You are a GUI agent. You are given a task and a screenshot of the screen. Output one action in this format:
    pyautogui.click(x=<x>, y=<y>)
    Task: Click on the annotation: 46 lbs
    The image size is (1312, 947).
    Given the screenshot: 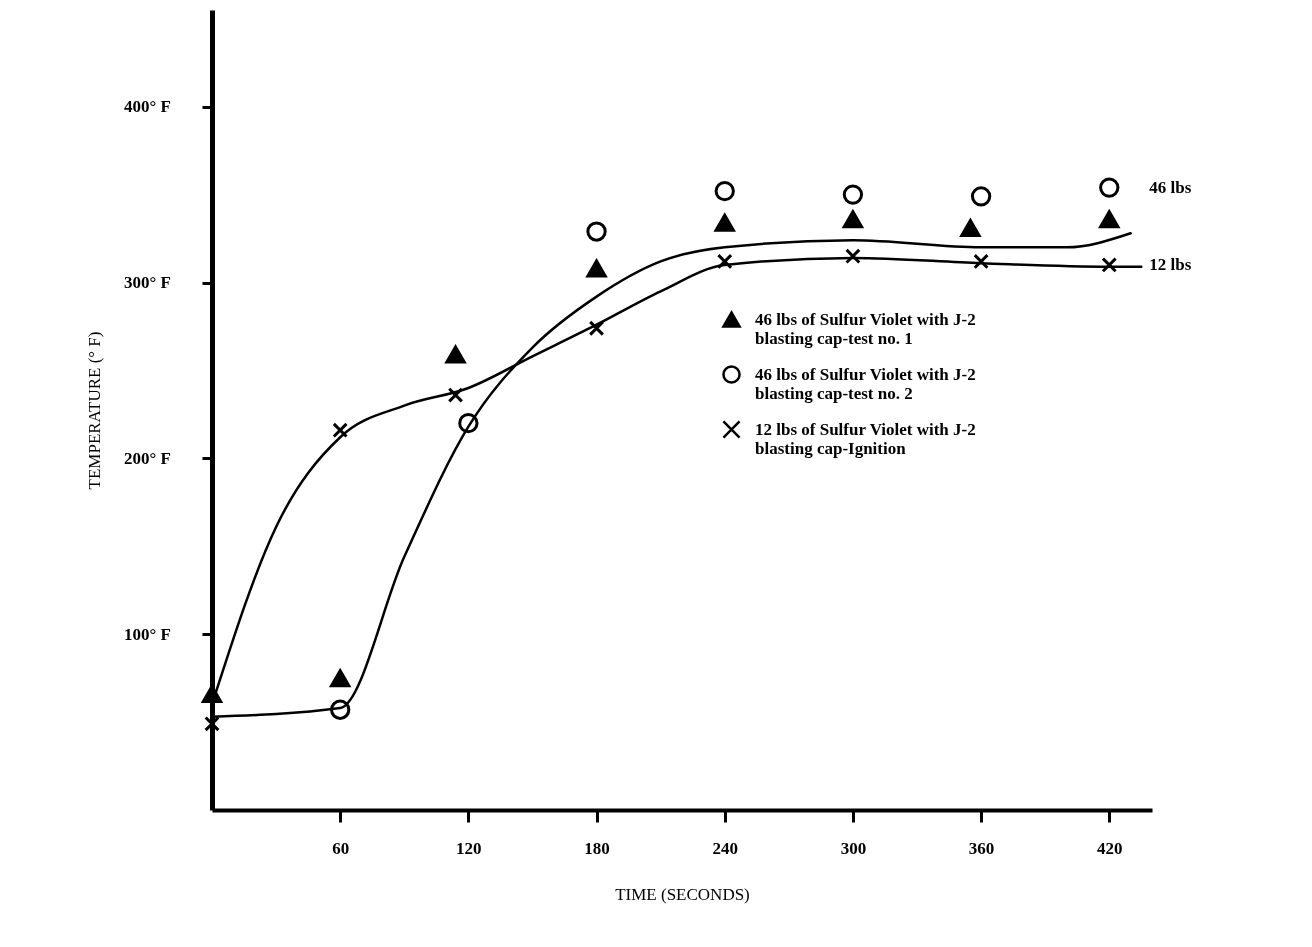 What is the action you would take?
    pyautogui.click(x=1170, y=187)
    